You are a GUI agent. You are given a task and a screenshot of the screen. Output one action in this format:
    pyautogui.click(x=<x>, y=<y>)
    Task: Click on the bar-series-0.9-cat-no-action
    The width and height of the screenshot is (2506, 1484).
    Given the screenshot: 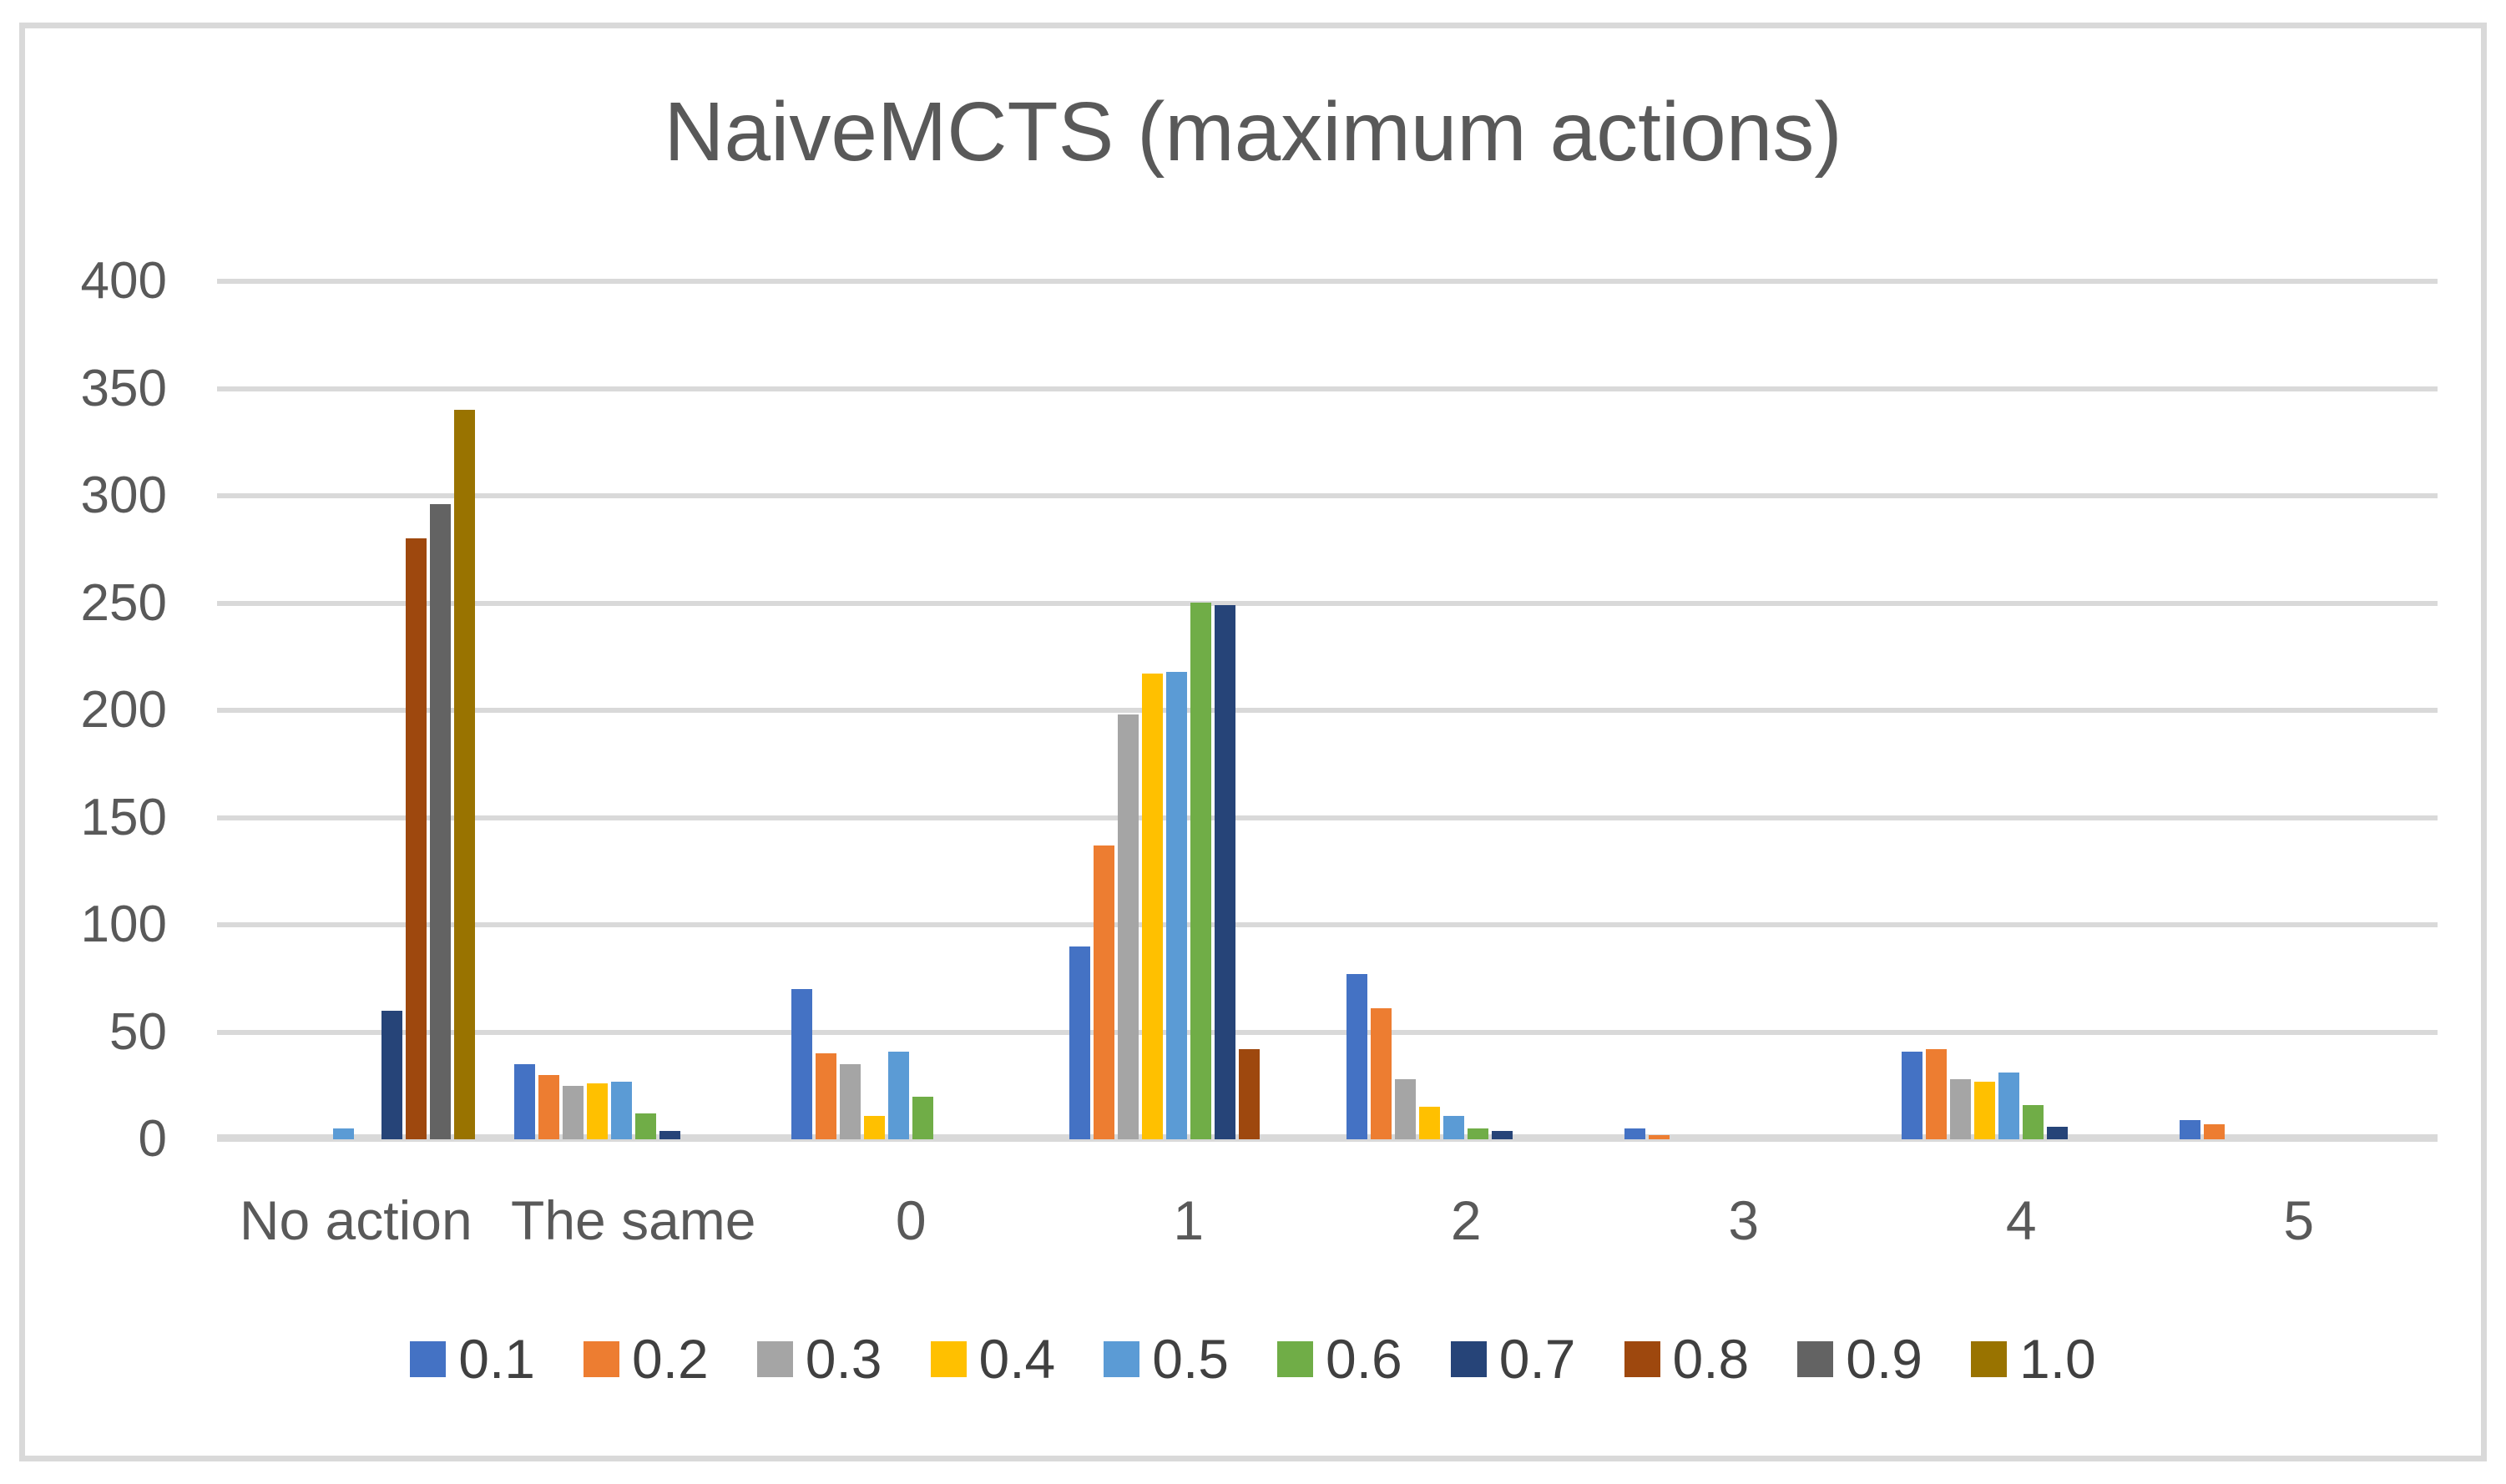 What is the action you would take?
    pyautogui.click(x=441, y=821)
    